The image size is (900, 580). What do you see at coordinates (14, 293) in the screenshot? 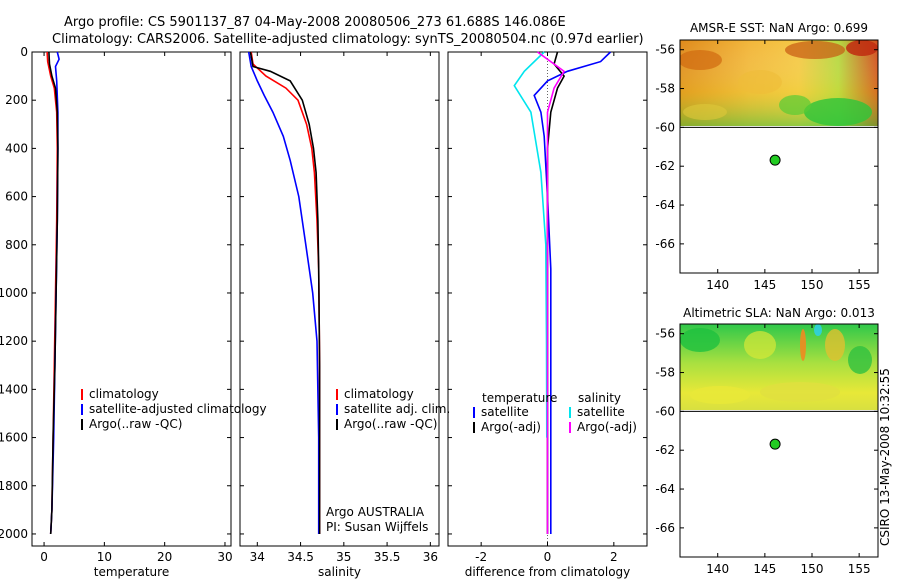
I see `y-tick-label: 1000` at bounding box center [14, 293].